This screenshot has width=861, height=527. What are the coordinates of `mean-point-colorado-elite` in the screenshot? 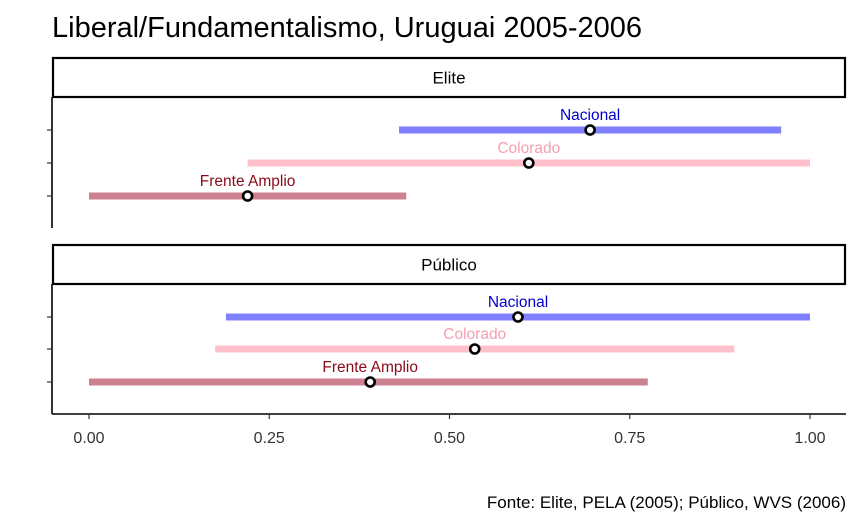 It's located at (529, 163).